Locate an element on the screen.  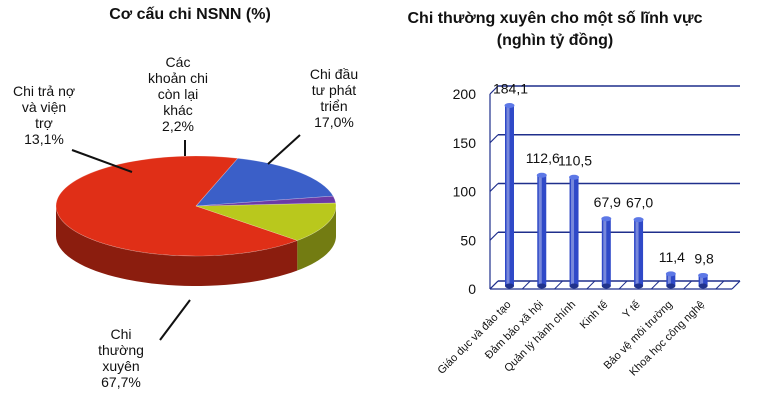
bar-value-label: 9,8 is located at coordinates (704, 258).